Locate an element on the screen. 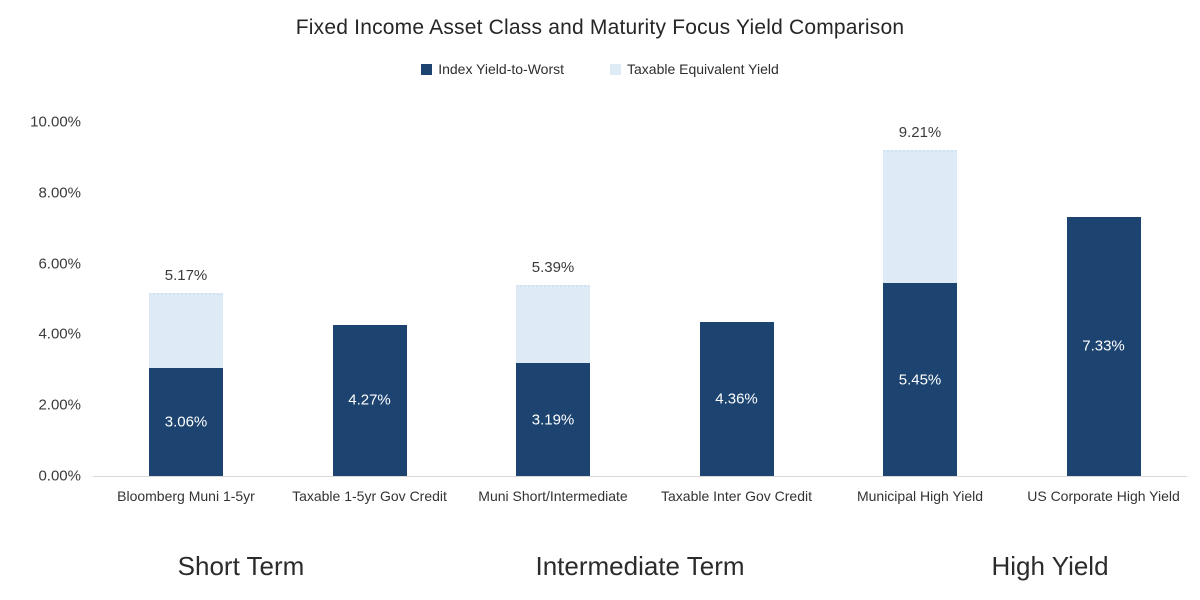 The width and height of the screenshot is (1200, 600). legend-label-taxable-equivalent: Taxable Equivalent Yield is located at coordinates (703, 69).